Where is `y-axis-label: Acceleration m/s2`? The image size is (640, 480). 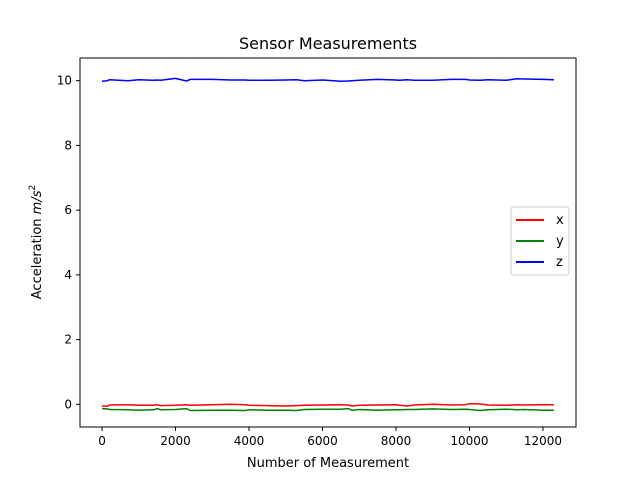
y-axis-label: Acceleration m/s2 is located at coordinates (36, 242).